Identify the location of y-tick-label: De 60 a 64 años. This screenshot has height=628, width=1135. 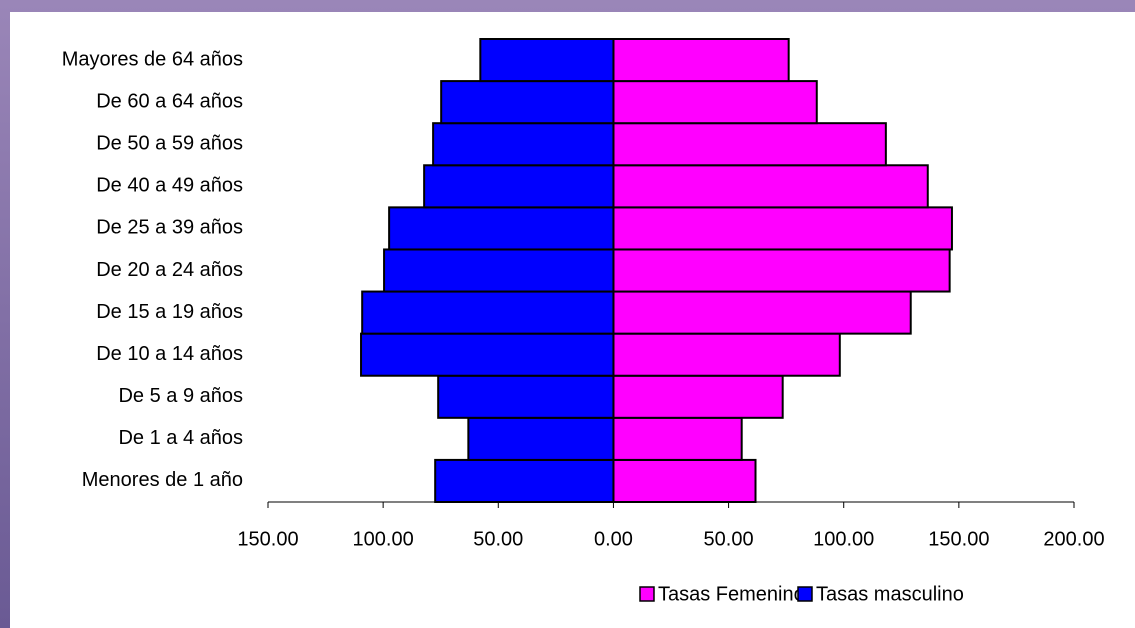
(169, 101).